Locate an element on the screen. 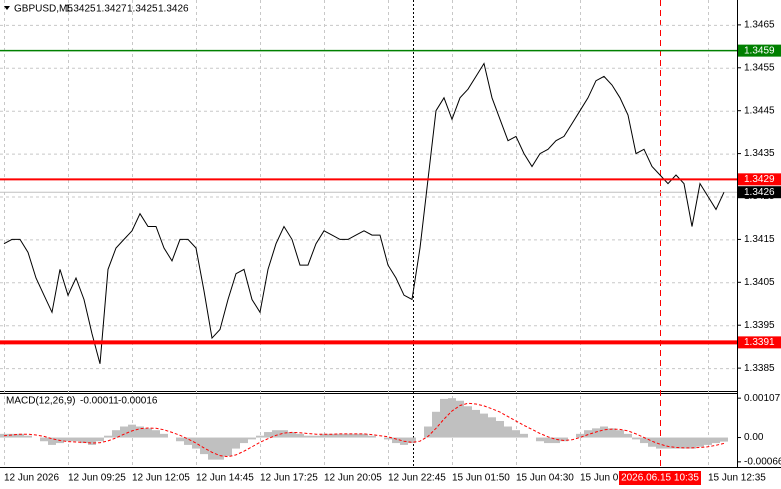 Image resolution: width=781 pixels, height=489 pixels. signal-value: -0.00016 is located at coordinates (138, 401).